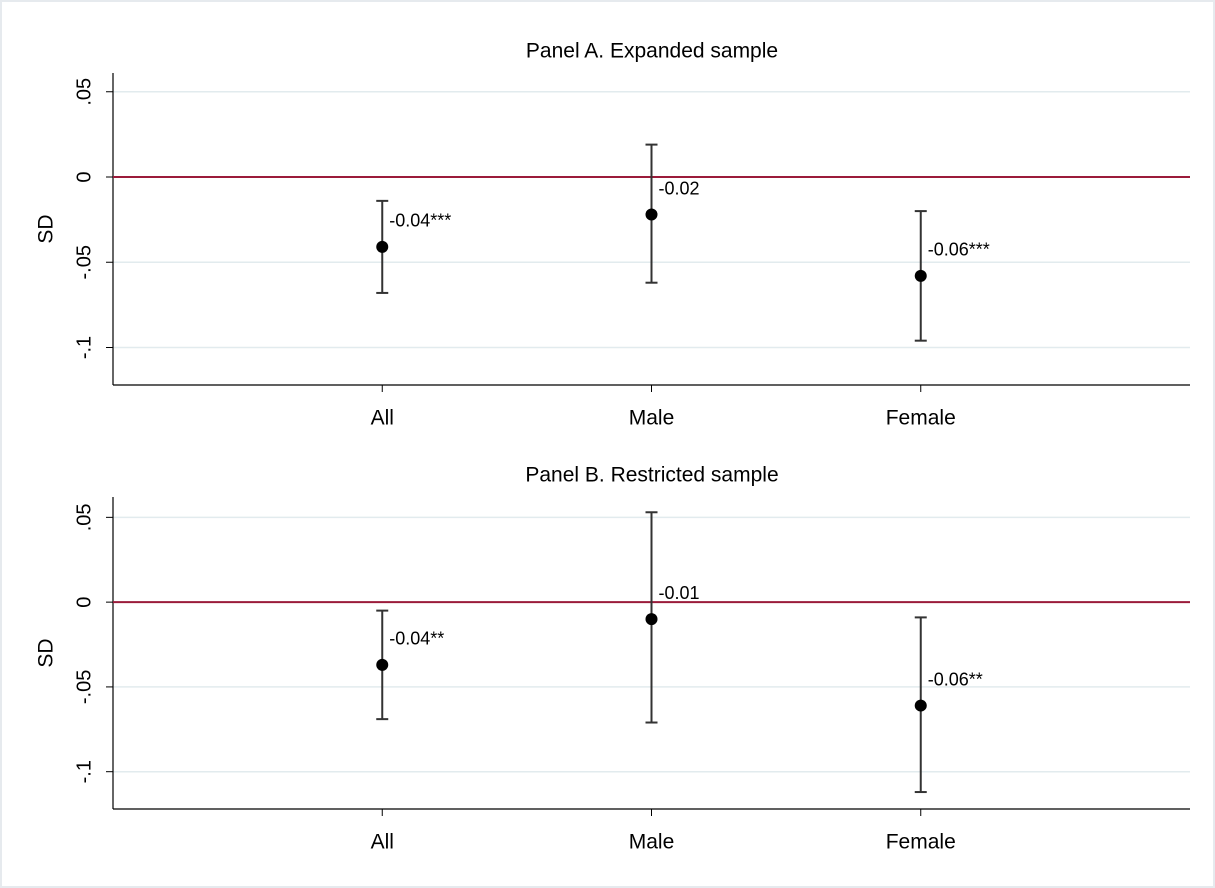 This screenshot has width=1215, height=888. What do you see at coordinates (959, 250) in the screenshot?
I see `value-label: -0.06***` at bounding box center [959, 250].